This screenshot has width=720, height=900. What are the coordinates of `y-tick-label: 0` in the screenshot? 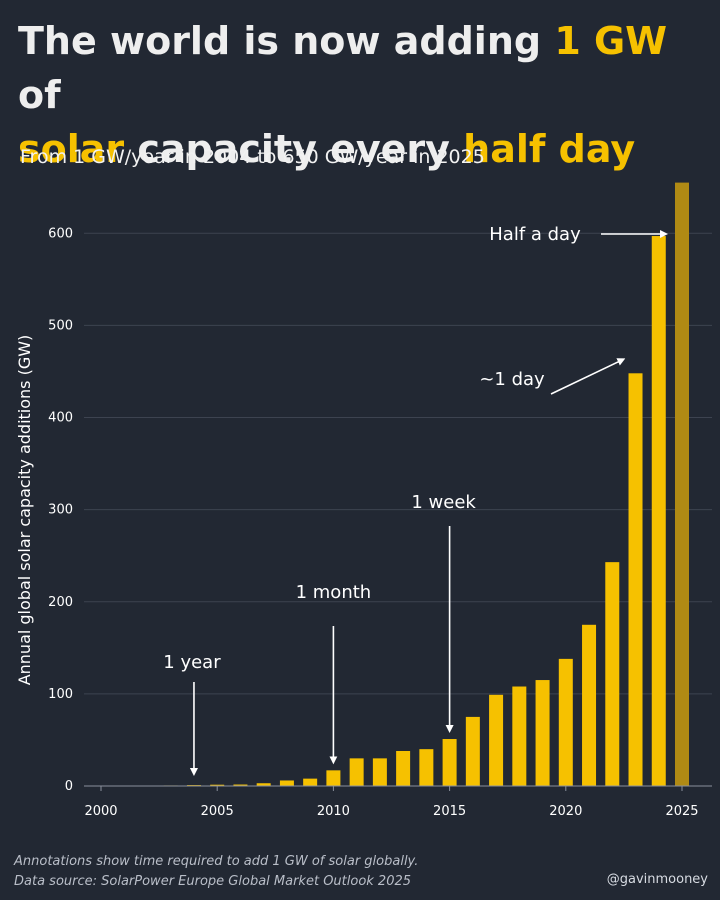 It's located at (69, 786).